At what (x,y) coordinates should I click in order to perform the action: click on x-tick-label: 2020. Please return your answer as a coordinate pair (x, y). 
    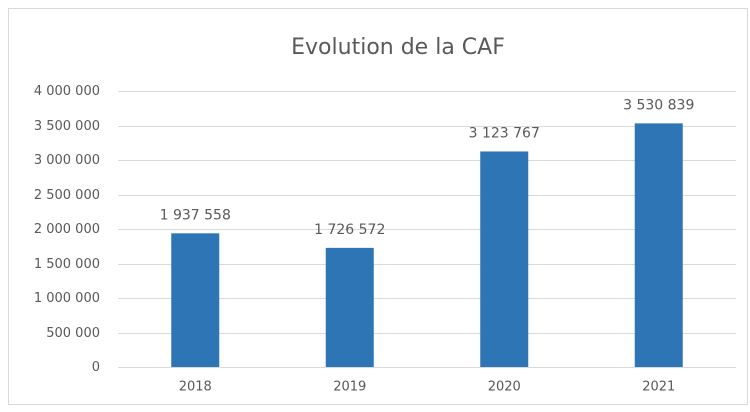
    Looking at the image, I should click on (504, 387).